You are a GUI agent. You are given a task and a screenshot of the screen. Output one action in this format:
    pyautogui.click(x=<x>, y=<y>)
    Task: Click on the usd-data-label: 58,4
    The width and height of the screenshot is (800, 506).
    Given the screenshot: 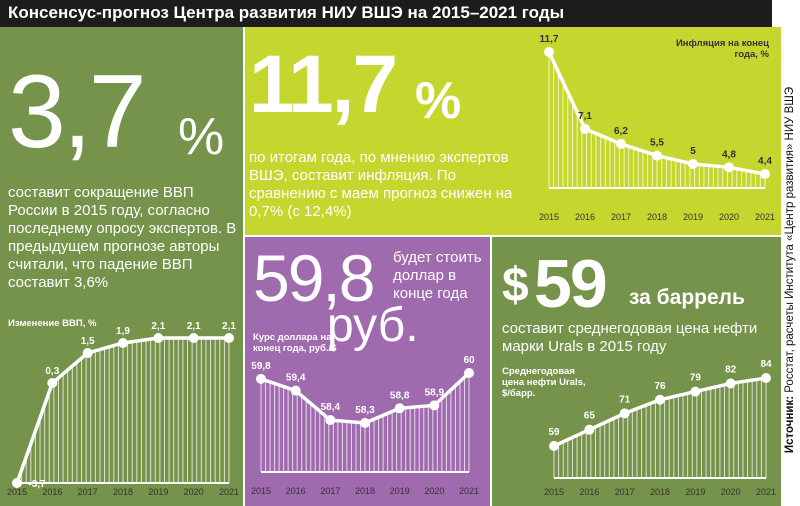 What is the action you would take?
    pyautogui.click(x=331, y=407)
    